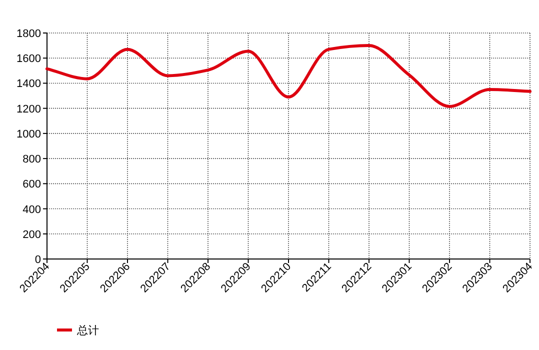 Image resolution: width=539 pixels, height=350 pixels. Describe the element at coordinates (87, 330) in the screenshot. I see `legend-label: 总计` at that location.